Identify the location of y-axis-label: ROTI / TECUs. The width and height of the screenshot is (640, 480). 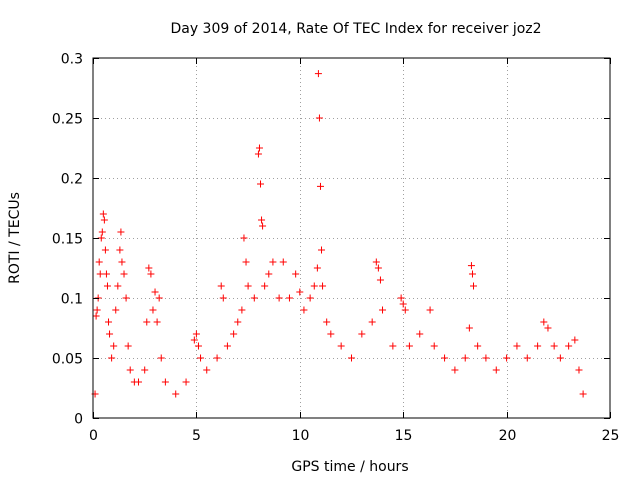
(15, 238).